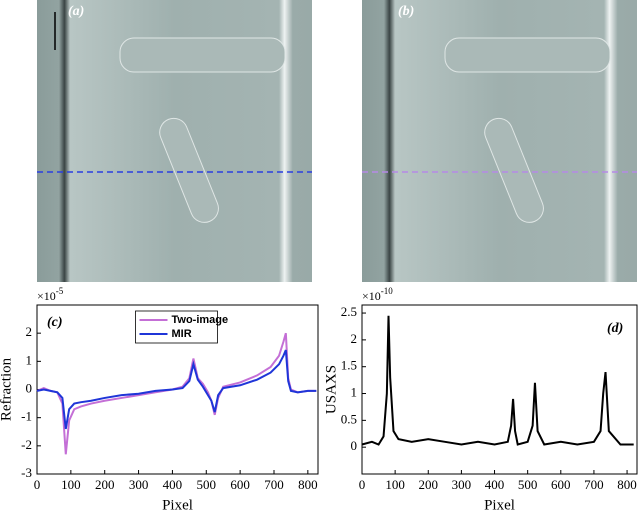 The width and height of the screenshot is (640, 518). I want to click on y-tick-label: -2, so click(26, 444).